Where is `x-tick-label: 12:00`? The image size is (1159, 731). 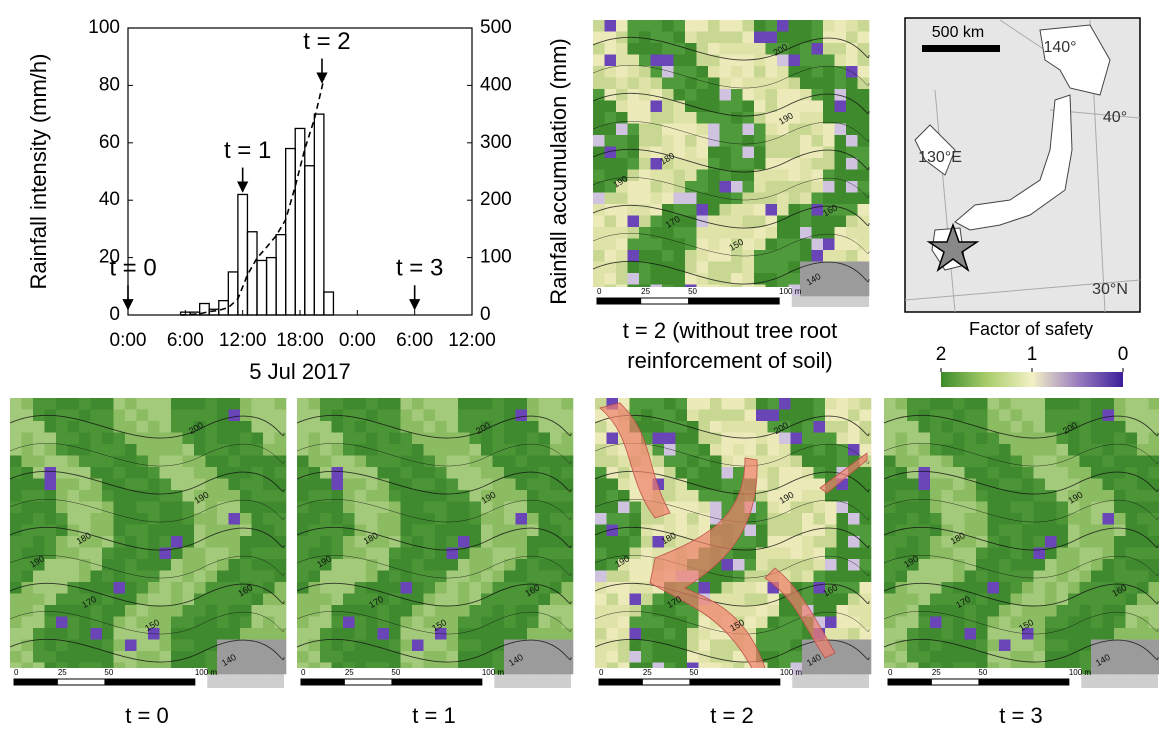 x-tick-label: 12:00 is located at coordinates (243, 340).